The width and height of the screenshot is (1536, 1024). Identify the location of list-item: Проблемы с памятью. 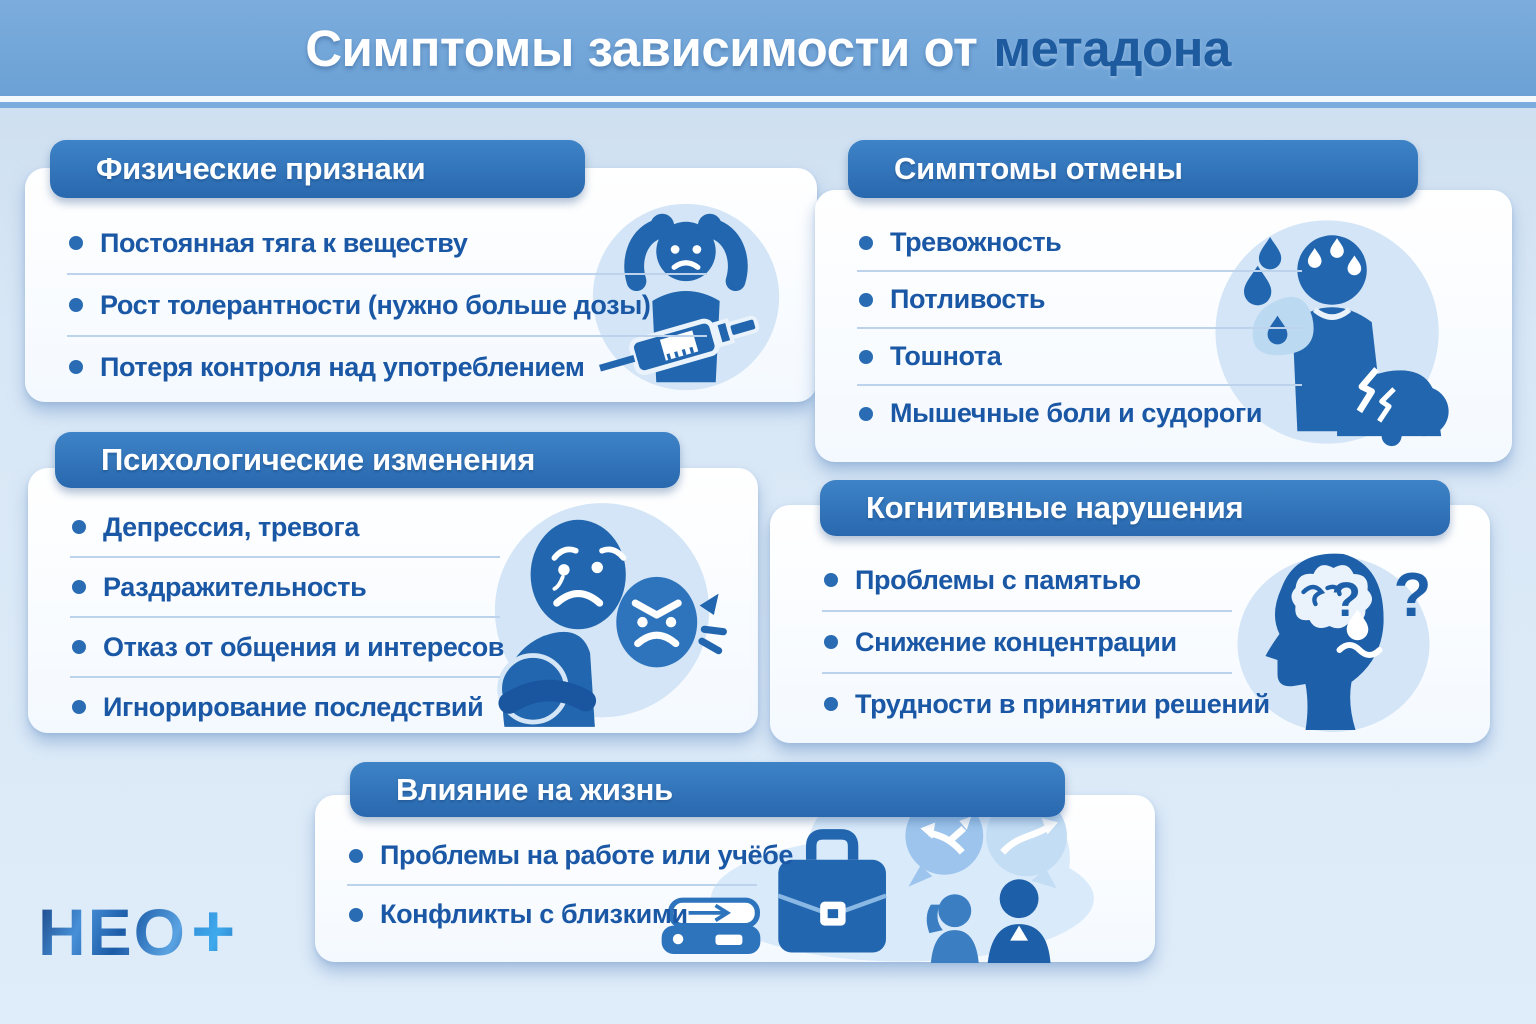
(1027, 581).